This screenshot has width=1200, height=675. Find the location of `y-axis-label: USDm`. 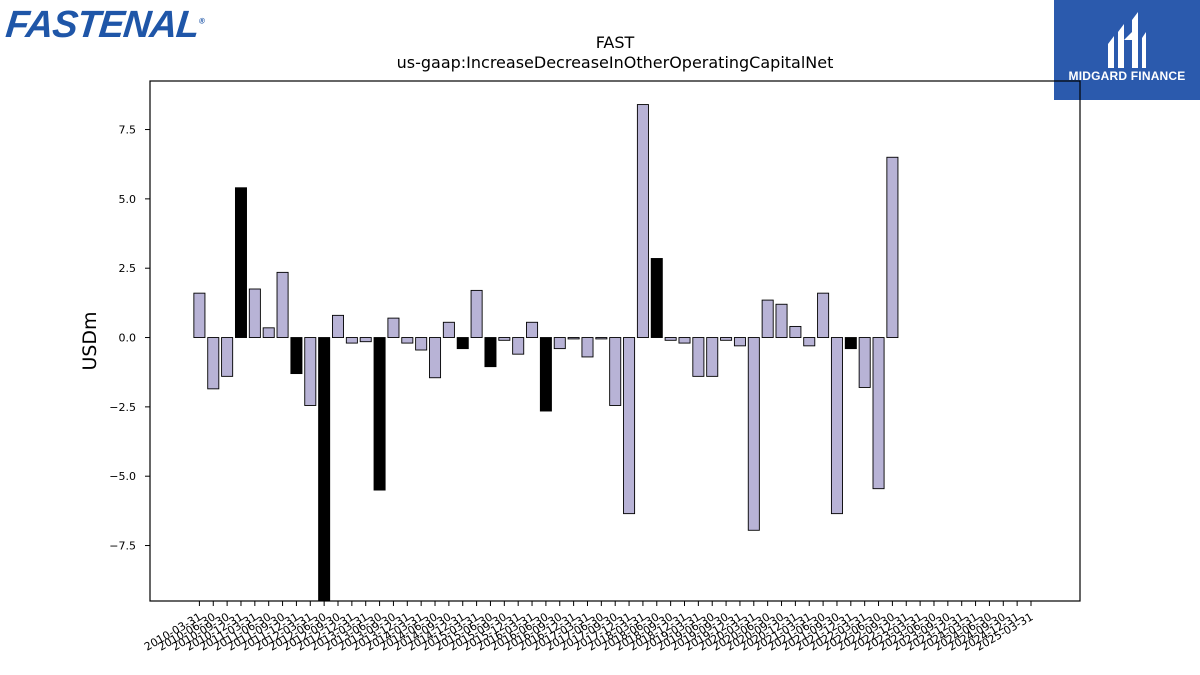

y-axis-label: USDm is located at coordinates (90, 340).